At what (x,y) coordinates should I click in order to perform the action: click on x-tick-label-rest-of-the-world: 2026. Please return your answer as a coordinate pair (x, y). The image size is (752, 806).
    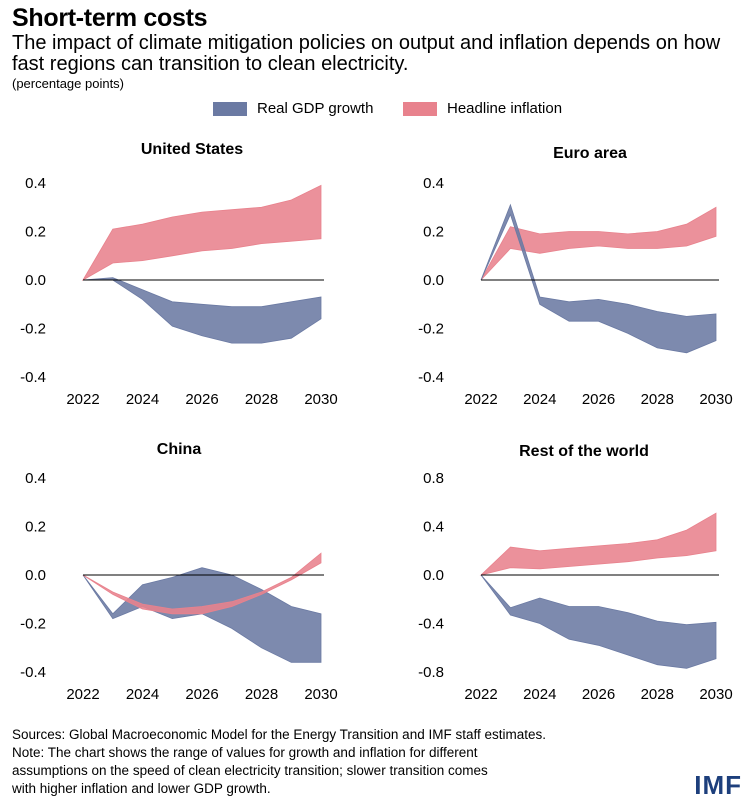
    Looking at the image, I should click on (598, 694).